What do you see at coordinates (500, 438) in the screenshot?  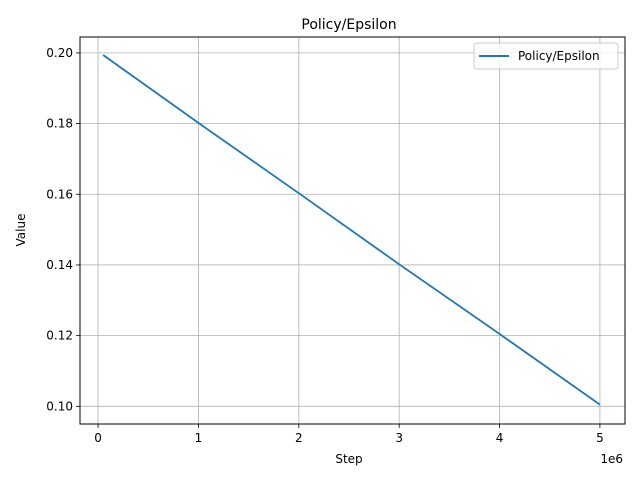 I see `x-tick-label: 4` at bounding box center [500, 438].